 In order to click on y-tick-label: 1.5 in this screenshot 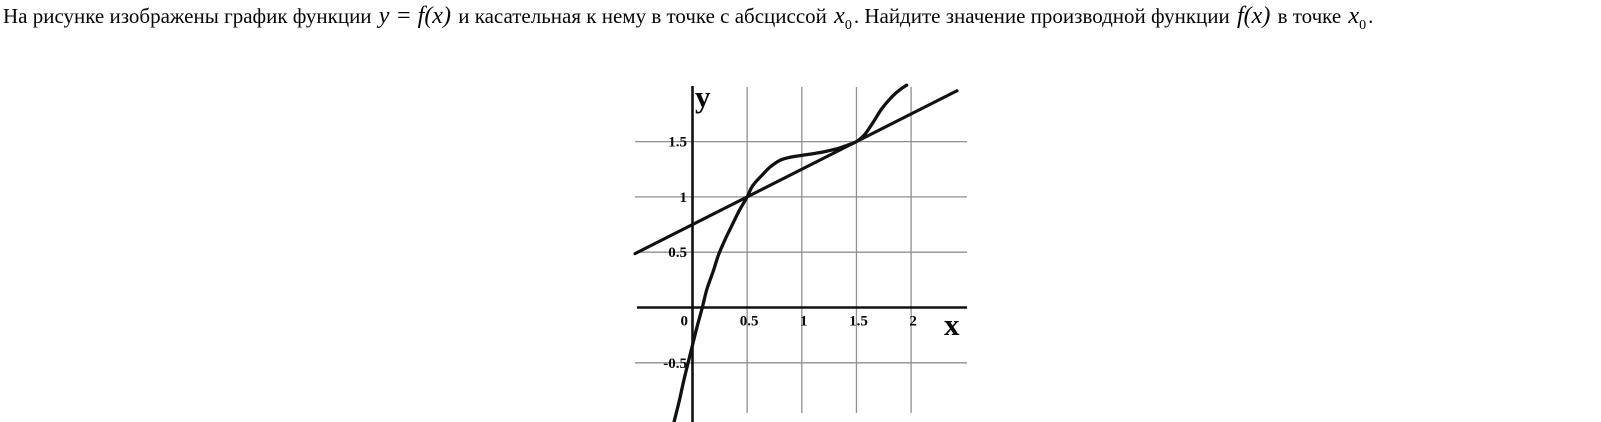, I will do `click(677, 143)`.